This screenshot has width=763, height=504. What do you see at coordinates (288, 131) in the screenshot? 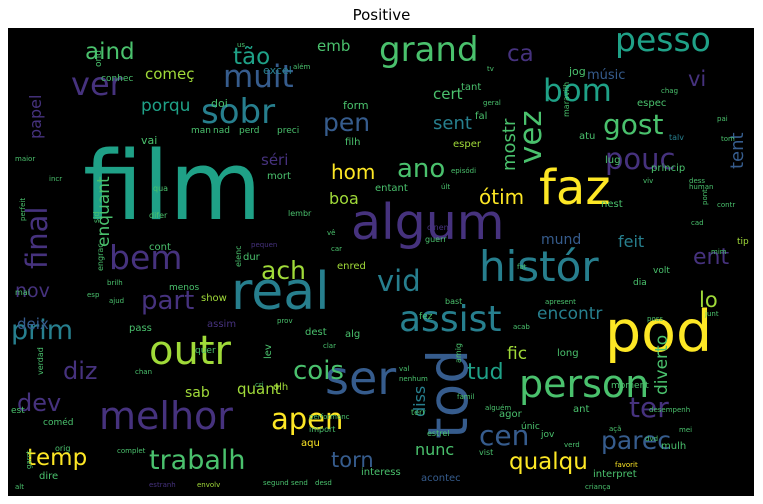
I see `word-preci: preci` at bounding box center [288, 131].